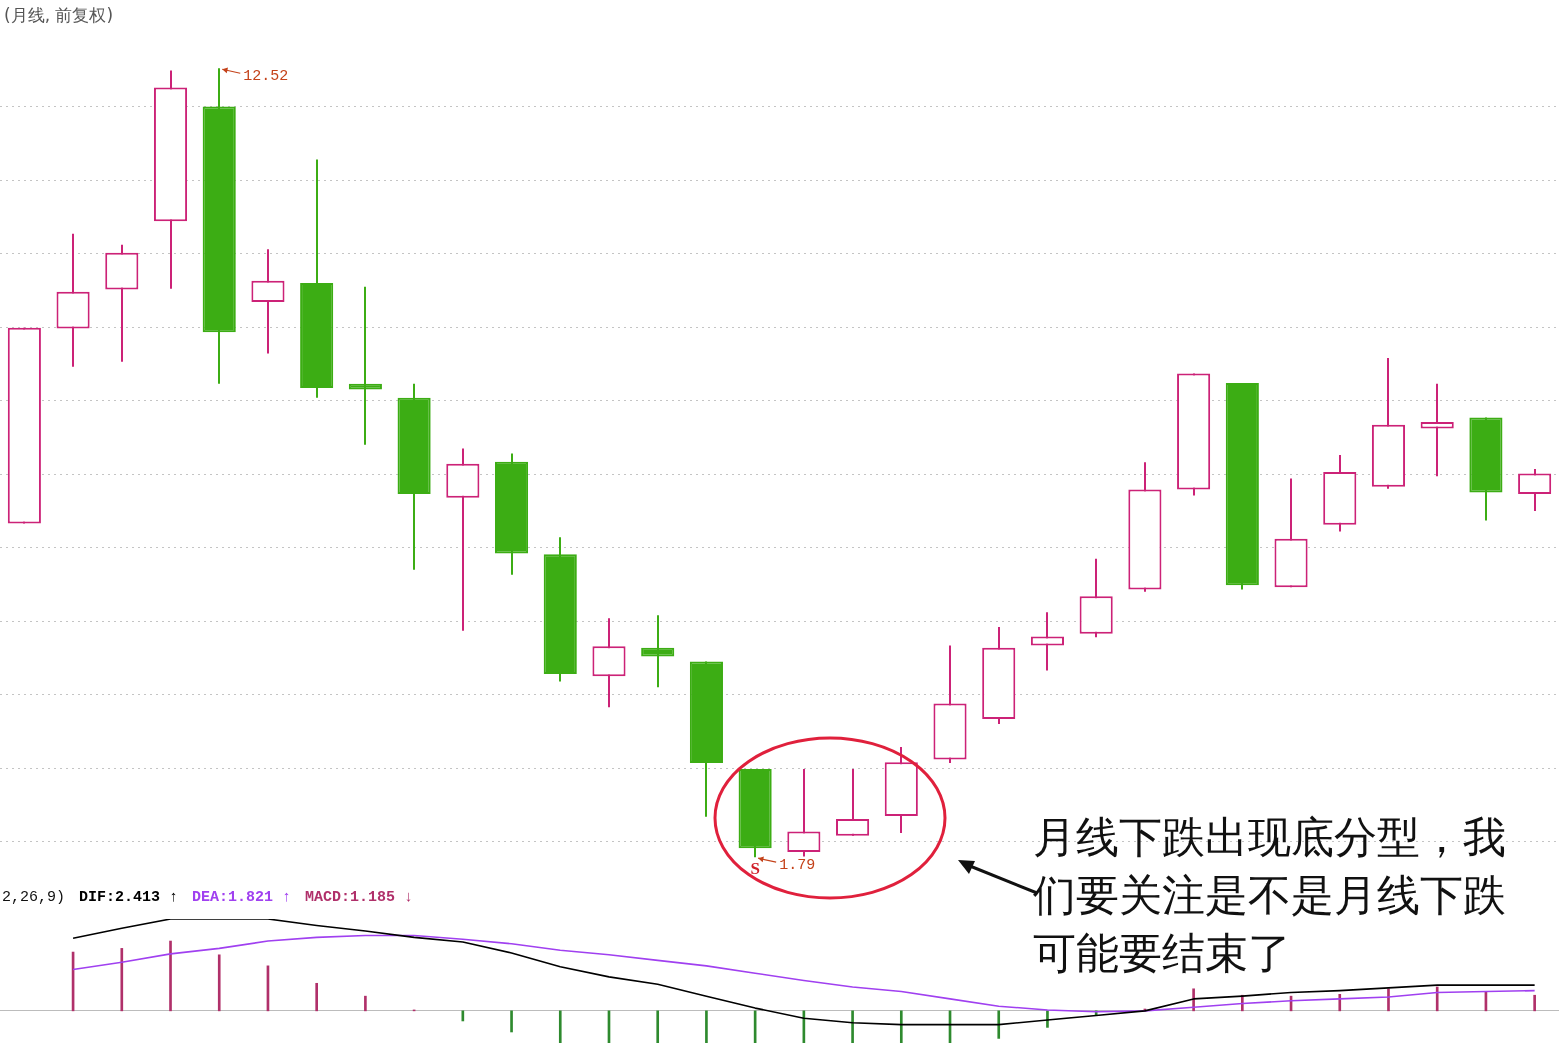 Image resolution: width=1559 pixels, height=1043 pixels. I want to click on annotation: 12.52, so click(266, 77).